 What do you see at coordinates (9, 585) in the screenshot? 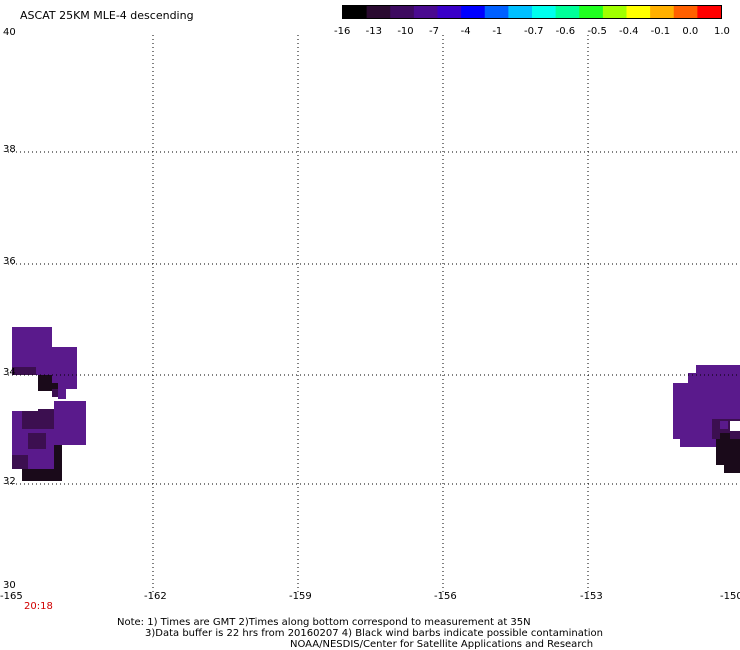
I see `latitude-label: 30` at bounding box center [9, 585].